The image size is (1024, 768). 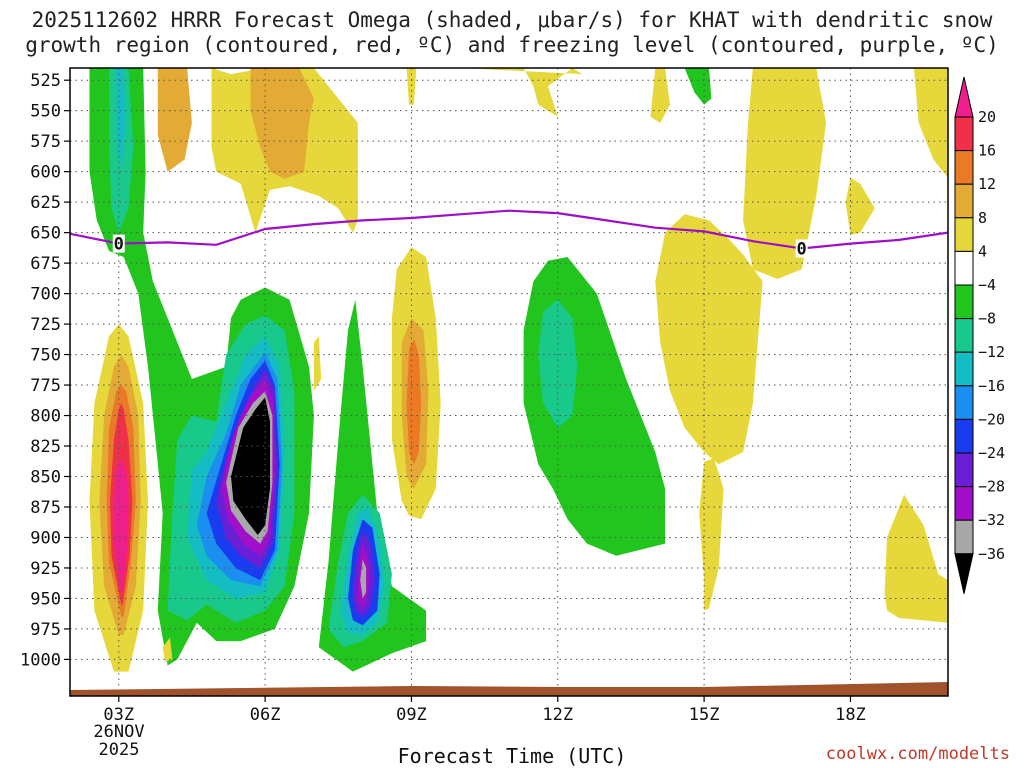 I want to click on colorbar-label: 16, so click(x=987, y=151).